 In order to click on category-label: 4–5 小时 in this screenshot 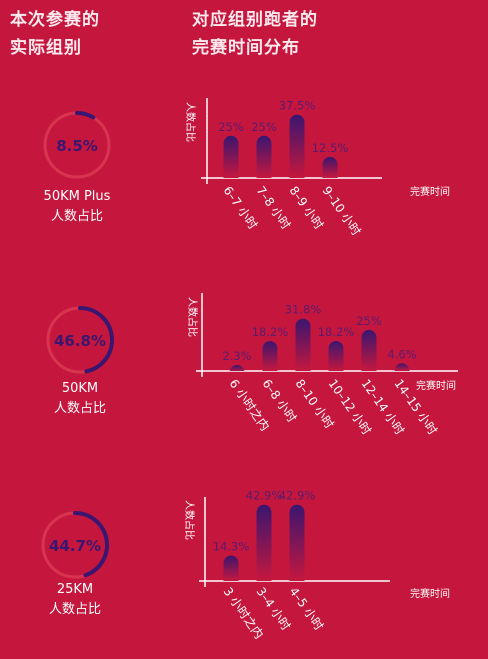, I will do `click(307, 609)`.